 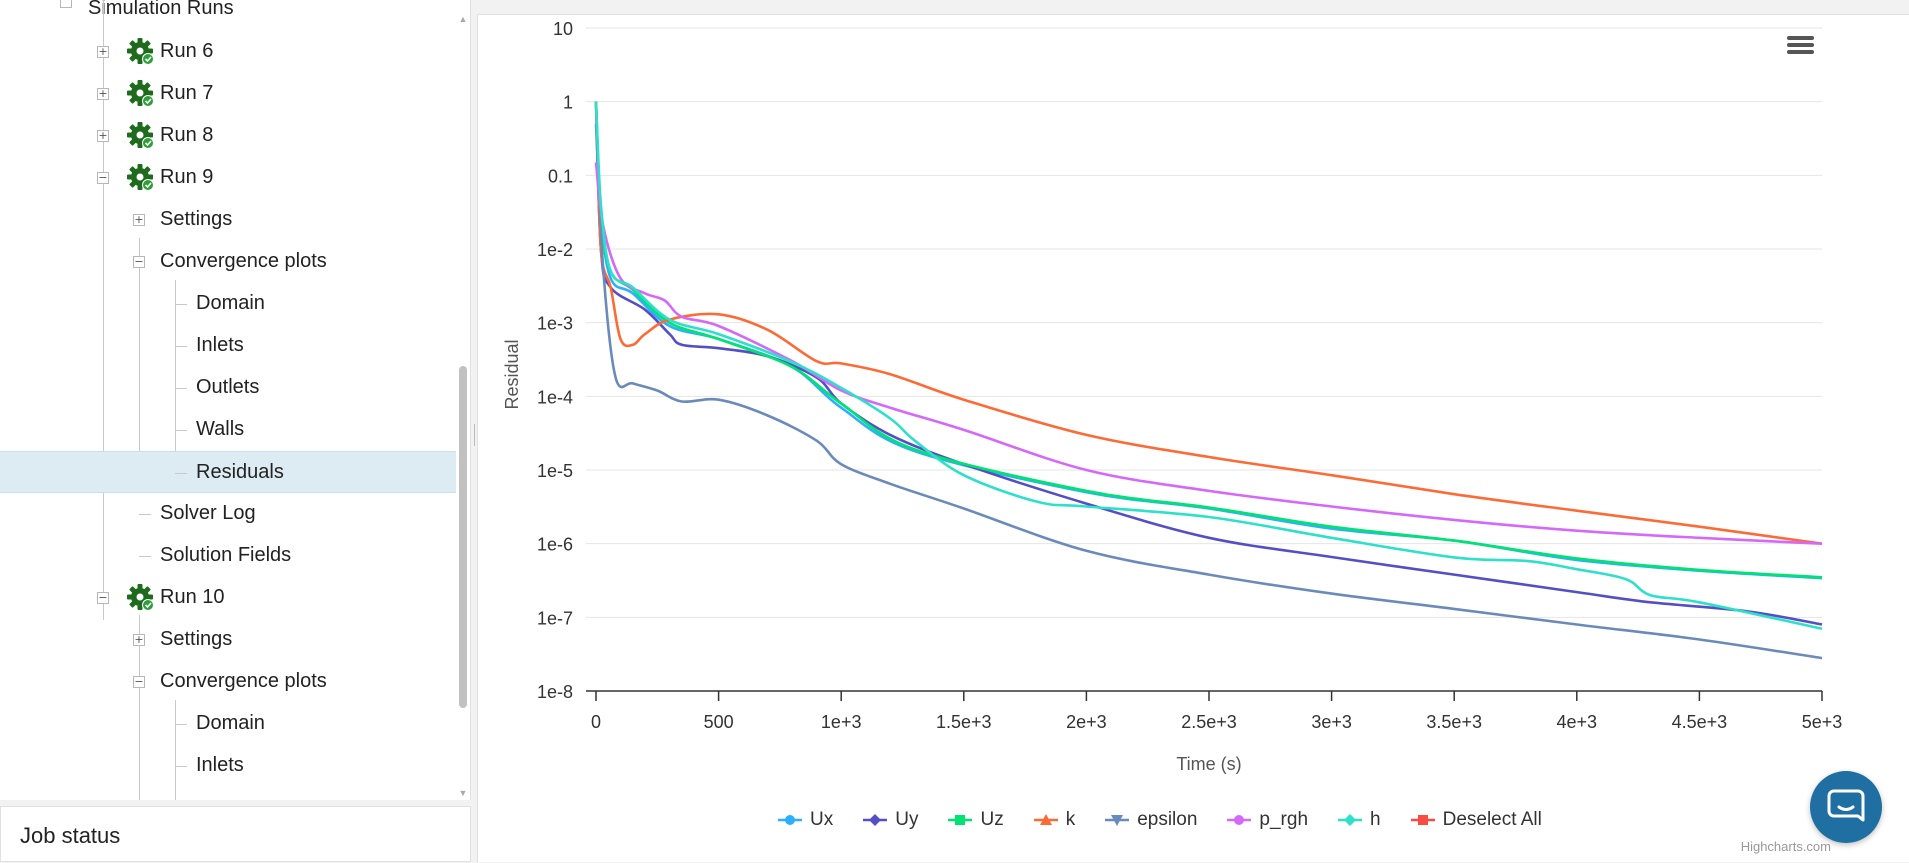 What do you see at coordinates (228, 136) in the screenshot?
I see `tree-item-run-8: + Run 8` at bounding box center [228, 136].